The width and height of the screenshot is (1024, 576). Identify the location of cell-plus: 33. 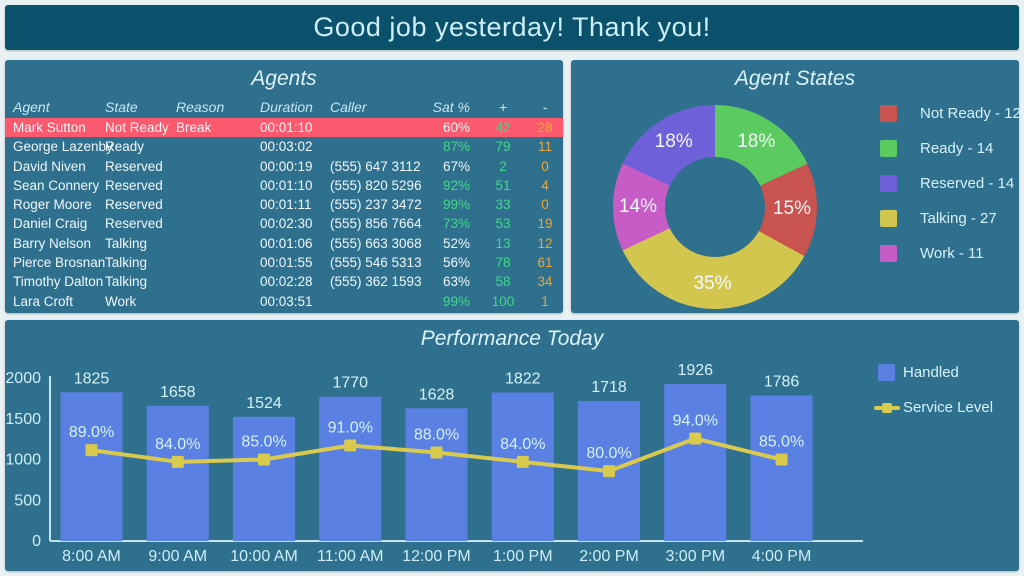
(503, 205).